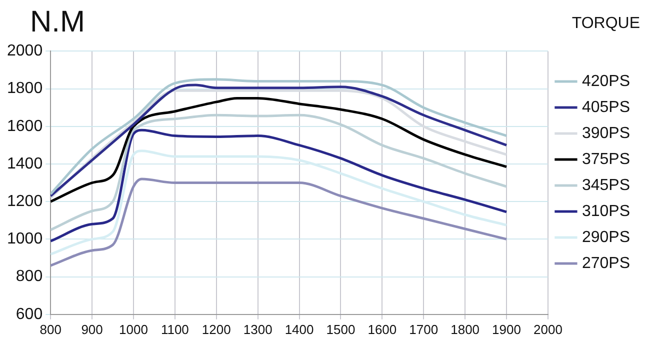  What do you see at coordinates (29, 314) in the screenshot?
I see `y-tick-label: 600` at bounding box center [29, 314].